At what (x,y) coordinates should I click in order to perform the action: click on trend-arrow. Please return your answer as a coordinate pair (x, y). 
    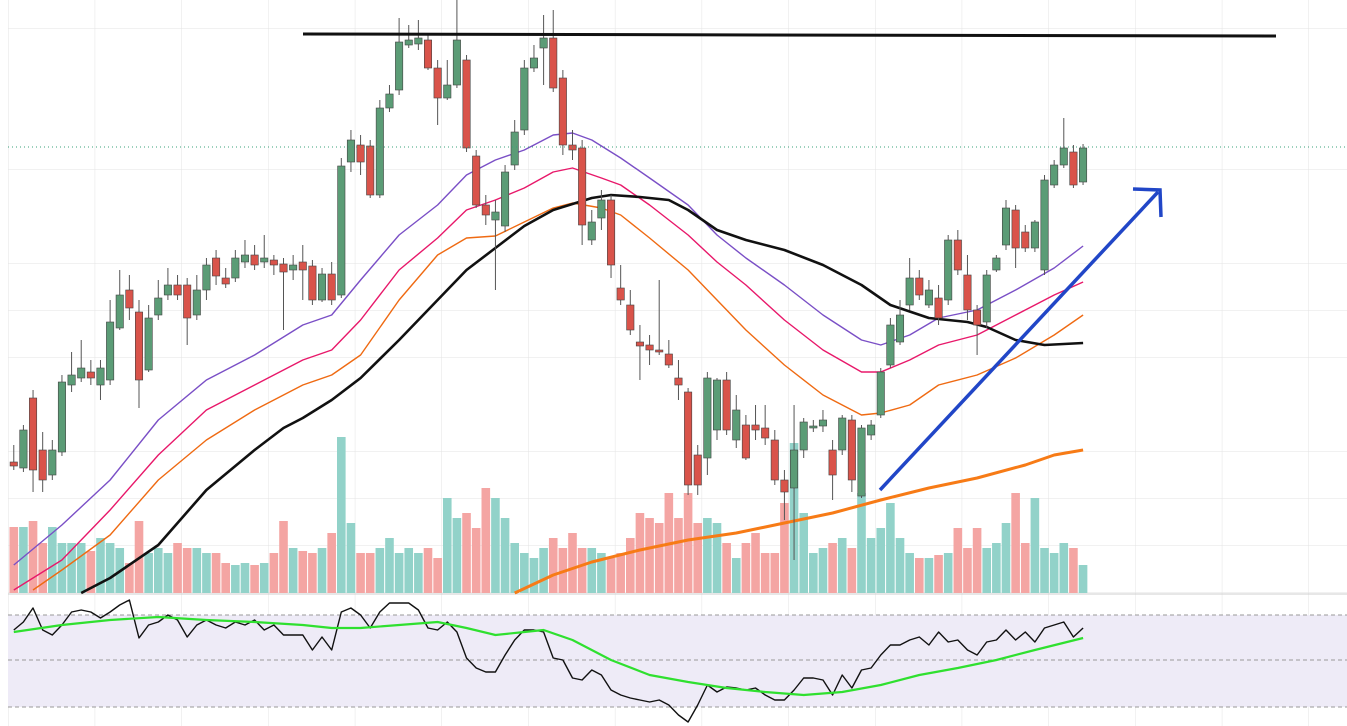
    Looking at the image, I should click on (1019, 341).